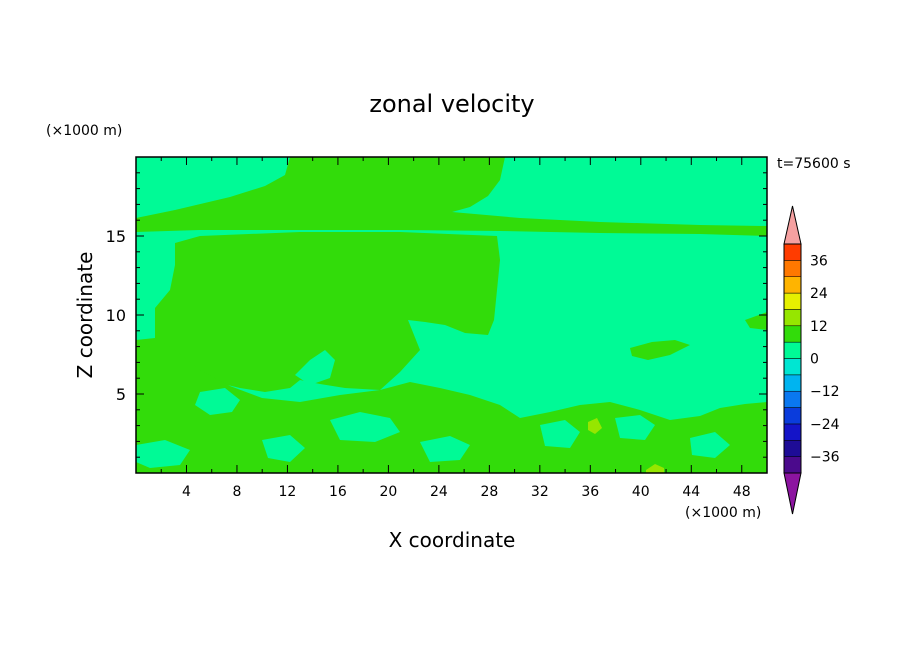 The image size is (904, 654). What do you see at coordinates (641, 492) in the screenshot?
I see `x-tick-label: 40` at bounding box center [641, 492].